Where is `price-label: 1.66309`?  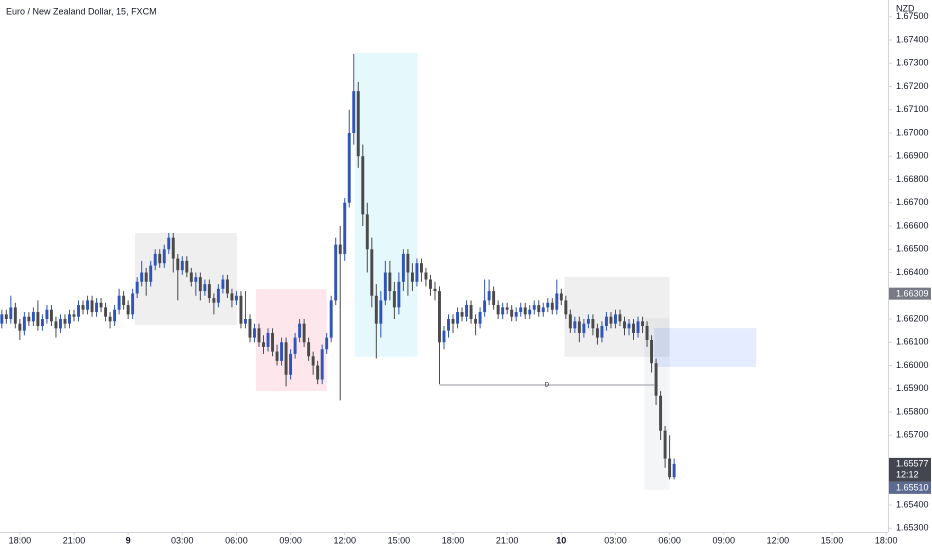 price-label: 1.66309 is located at coordinates (912, 294).